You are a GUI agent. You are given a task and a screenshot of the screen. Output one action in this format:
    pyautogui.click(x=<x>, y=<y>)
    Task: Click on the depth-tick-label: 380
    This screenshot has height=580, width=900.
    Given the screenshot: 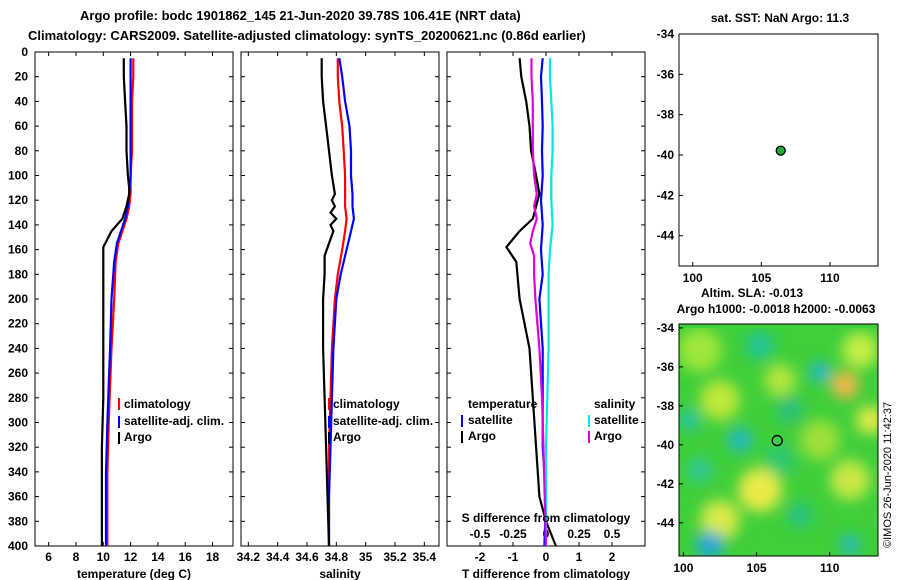 What is the action you would take?
    pyautogui.click(x=18, y=521)
    